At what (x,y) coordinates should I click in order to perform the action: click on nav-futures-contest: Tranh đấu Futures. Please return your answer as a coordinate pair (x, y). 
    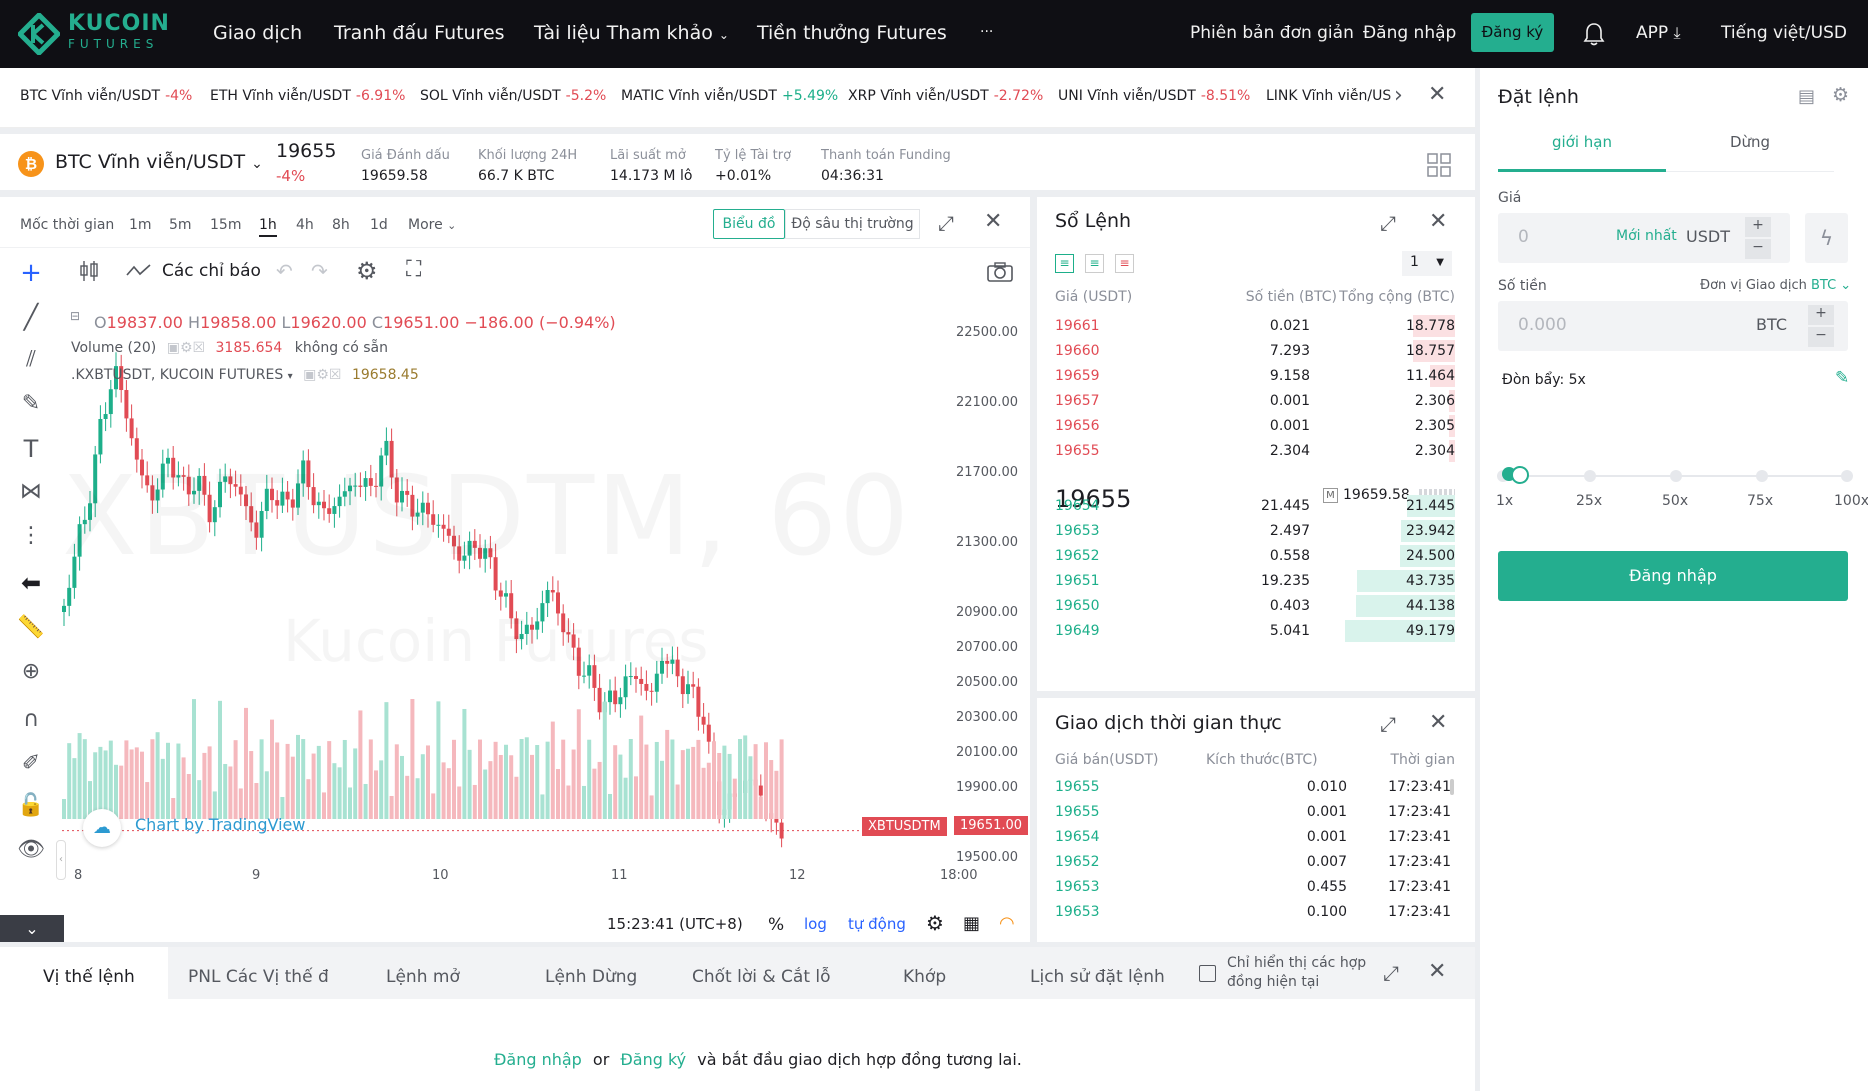
    Looking at the image, I should click on (419, 33).